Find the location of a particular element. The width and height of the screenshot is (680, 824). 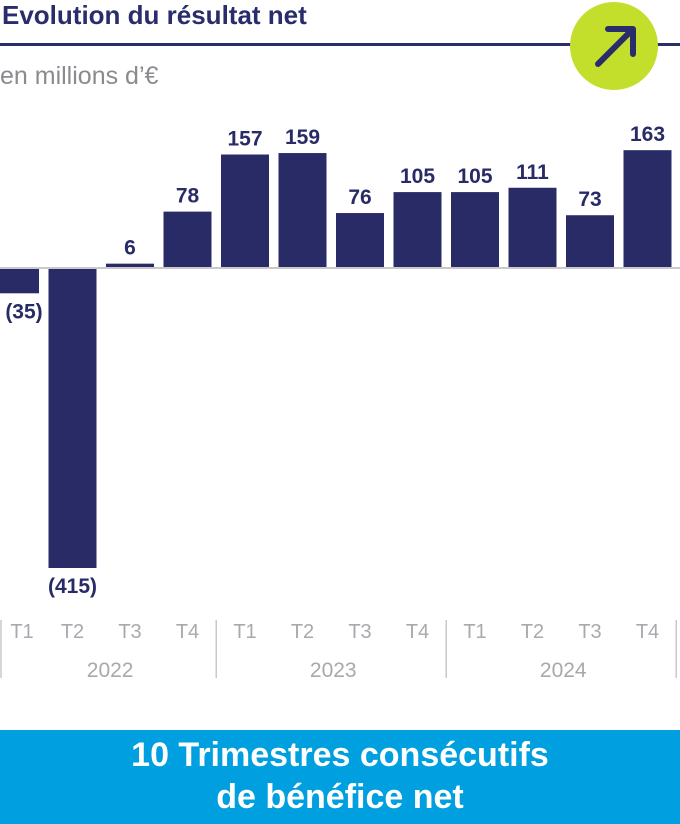

data-label: 6 is located at coordinates (130, 248).